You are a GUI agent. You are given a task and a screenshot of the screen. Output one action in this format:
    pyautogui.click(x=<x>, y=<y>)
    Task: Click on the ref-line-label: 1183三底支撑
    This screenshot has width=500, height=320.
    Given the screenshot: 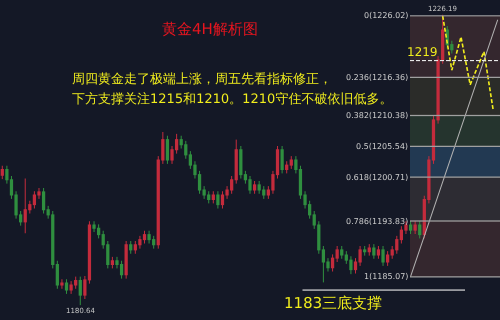 What is the action you would take?
    pyautogui.click(x=333, y=303)
    